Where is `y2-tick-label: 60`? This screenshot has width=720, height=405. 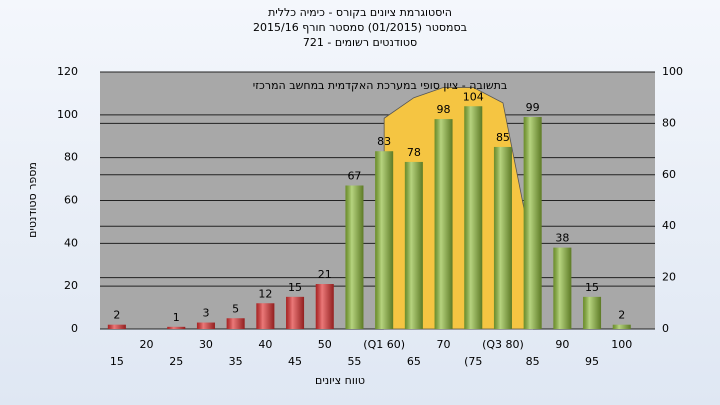
y2-tick-label: 60 is located at coordinates (669, 174).